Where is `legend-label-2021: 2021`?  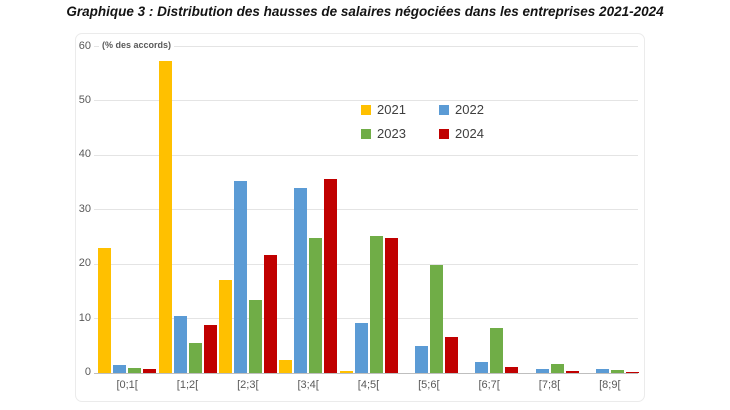
legend-label-2021: 2021 is located at coordinates (391, 109).